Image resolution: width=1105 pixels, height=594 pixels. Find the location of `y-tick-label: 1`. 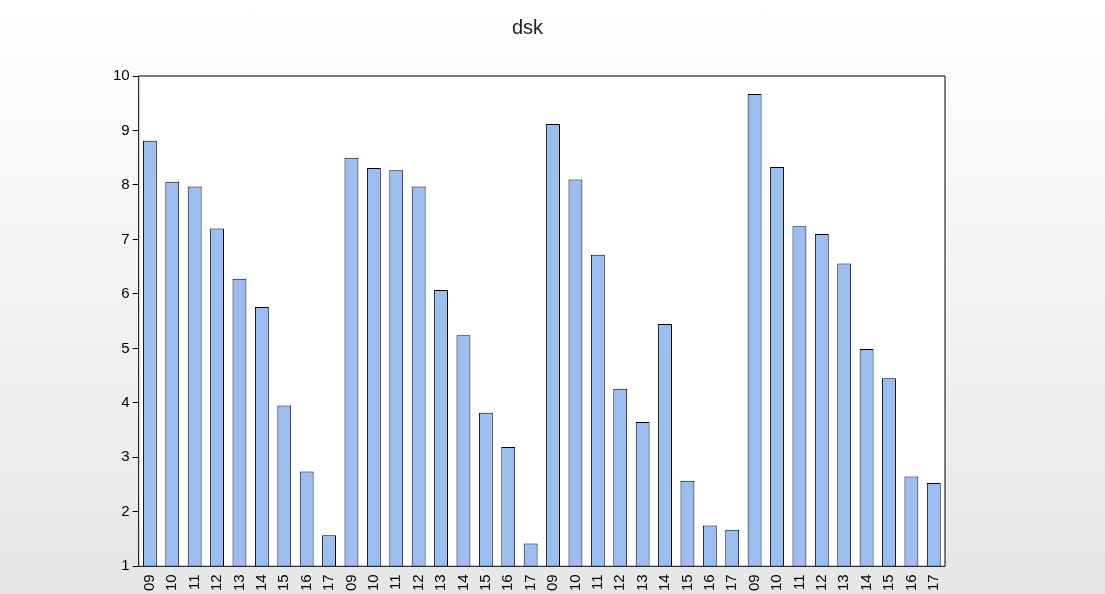

y-tick-label: 1 is located at coordinates (125, 565).